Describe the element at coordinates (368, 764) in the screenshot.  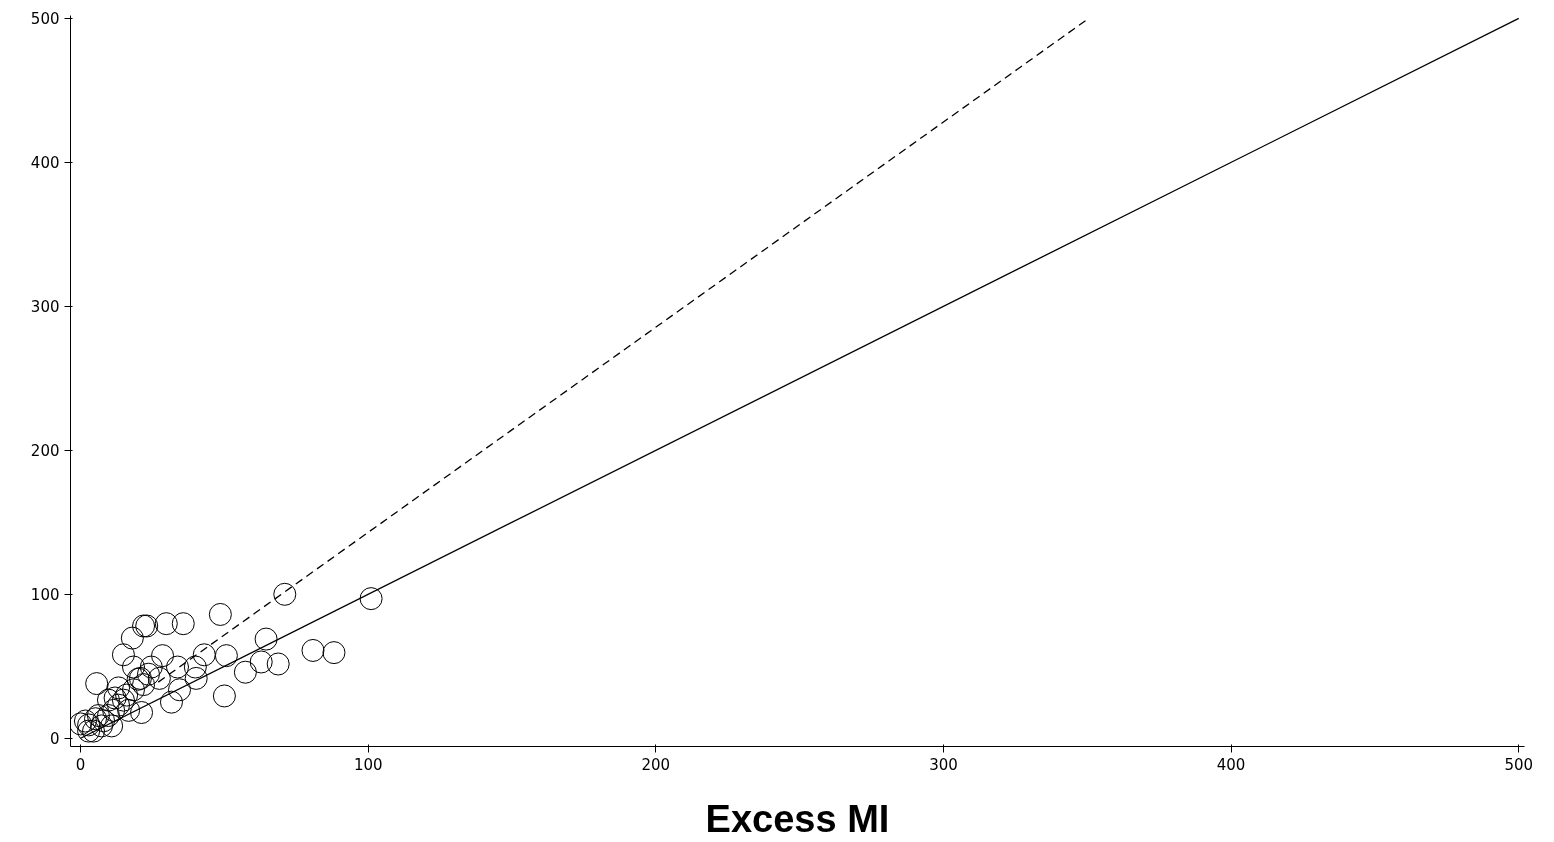
I see `x-tick-label: 100` at that location.